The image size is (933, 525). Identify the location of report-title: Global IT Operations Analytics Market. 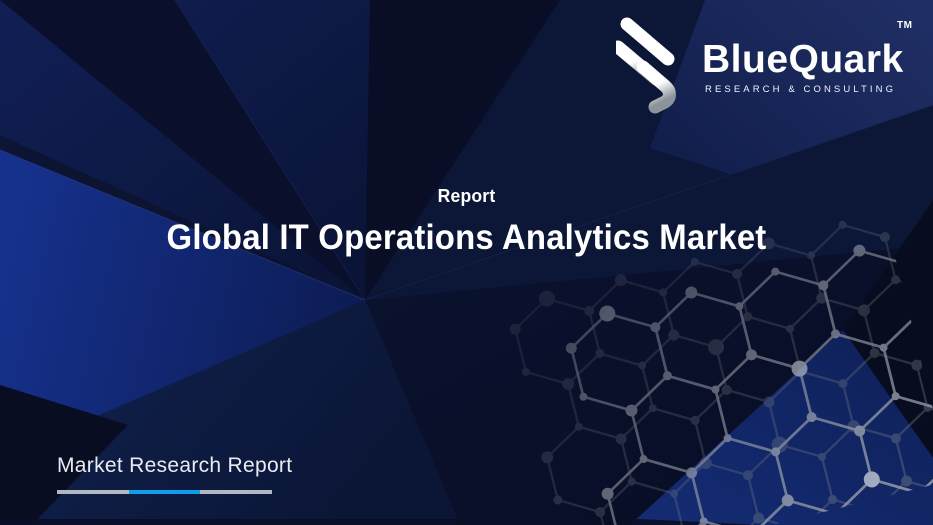
(466, 237).